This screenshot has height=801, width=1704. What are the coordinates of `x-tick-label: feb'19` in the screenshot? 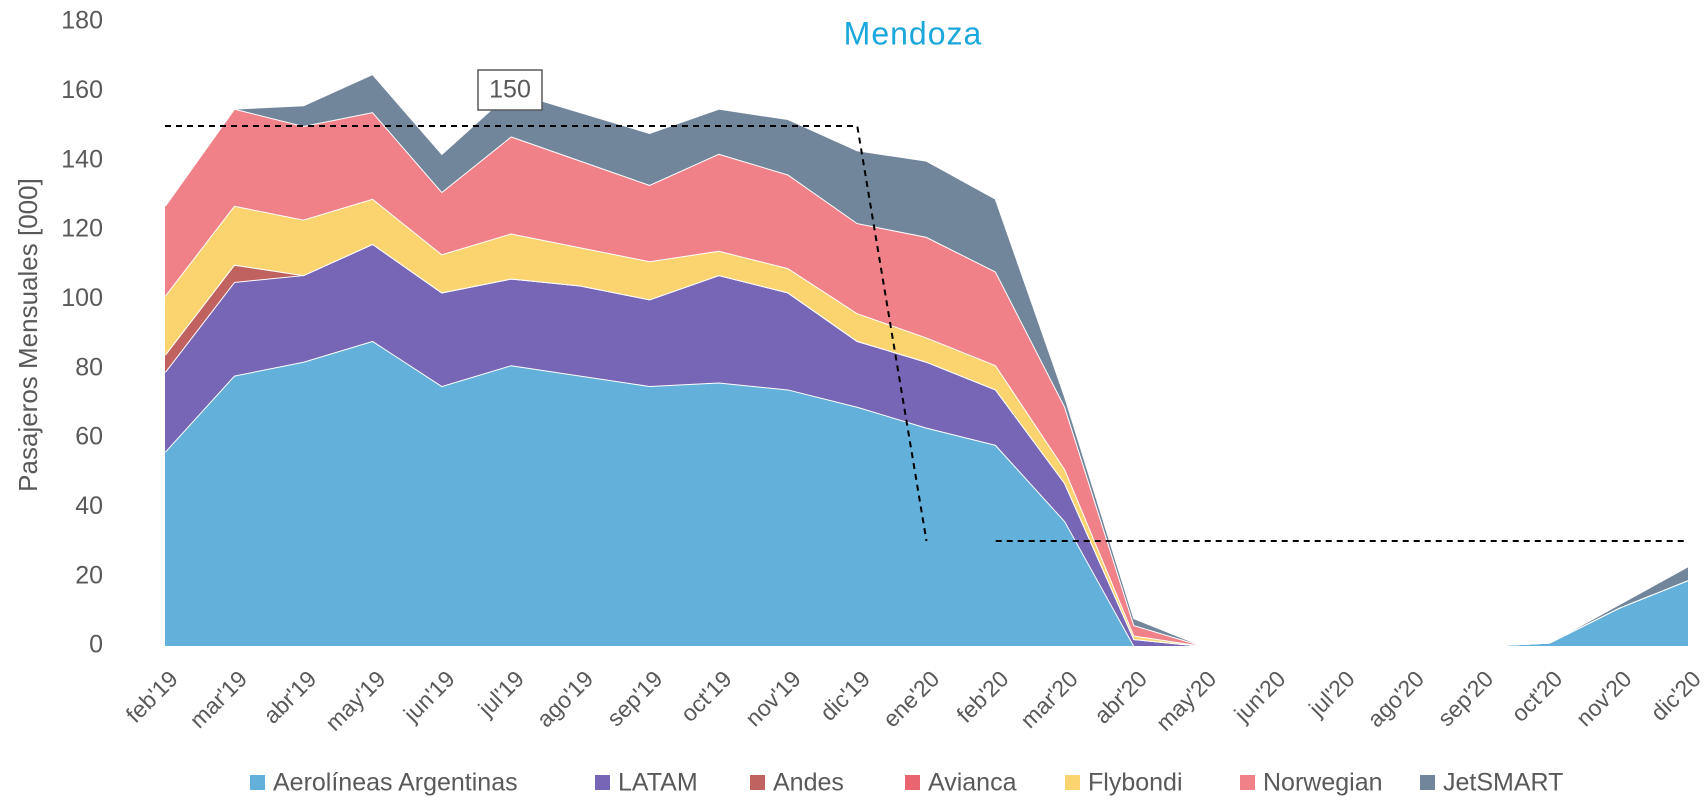 It's located at (152, 696).